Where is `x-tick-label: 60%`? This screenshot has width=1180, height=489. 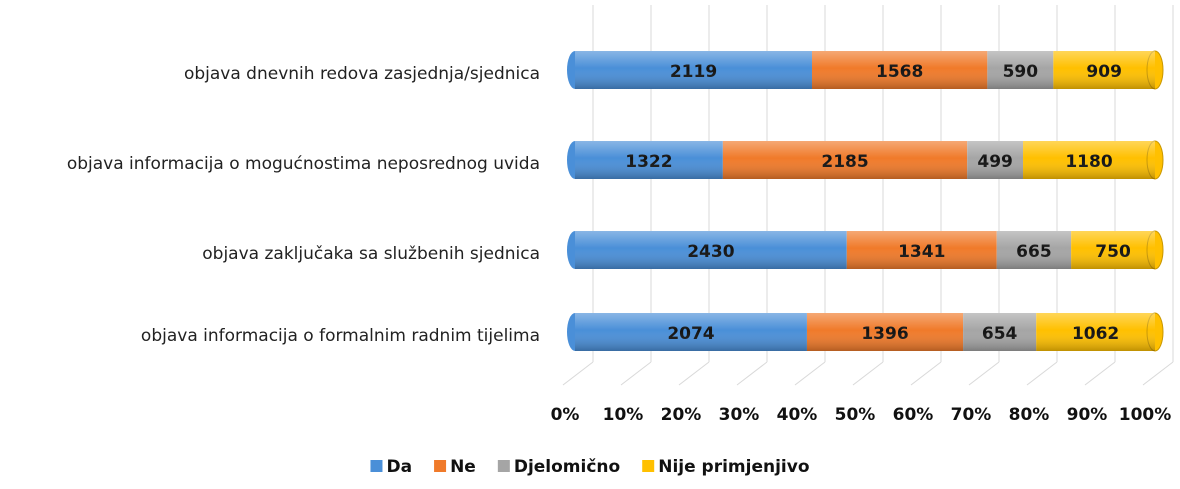 x-tick-label: 60% is located at coordinates (913, 415).